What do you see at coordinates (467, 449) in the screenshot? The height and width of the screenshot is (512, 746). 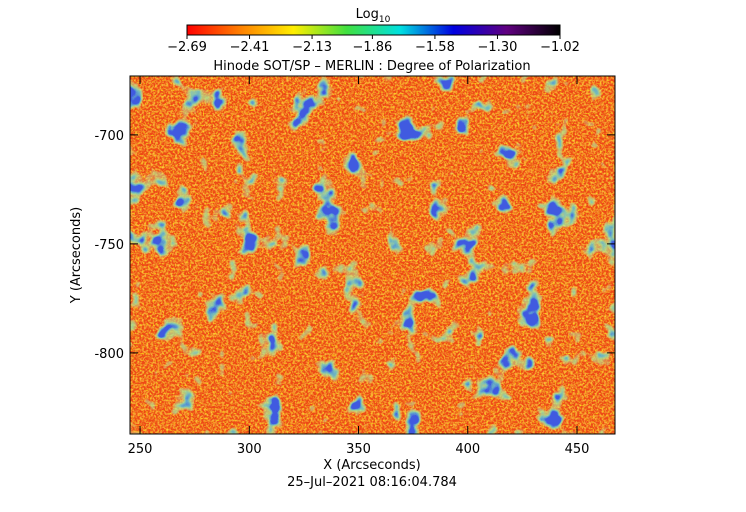 I see `x-tick-label: 400` at bounding box center [467, 449].